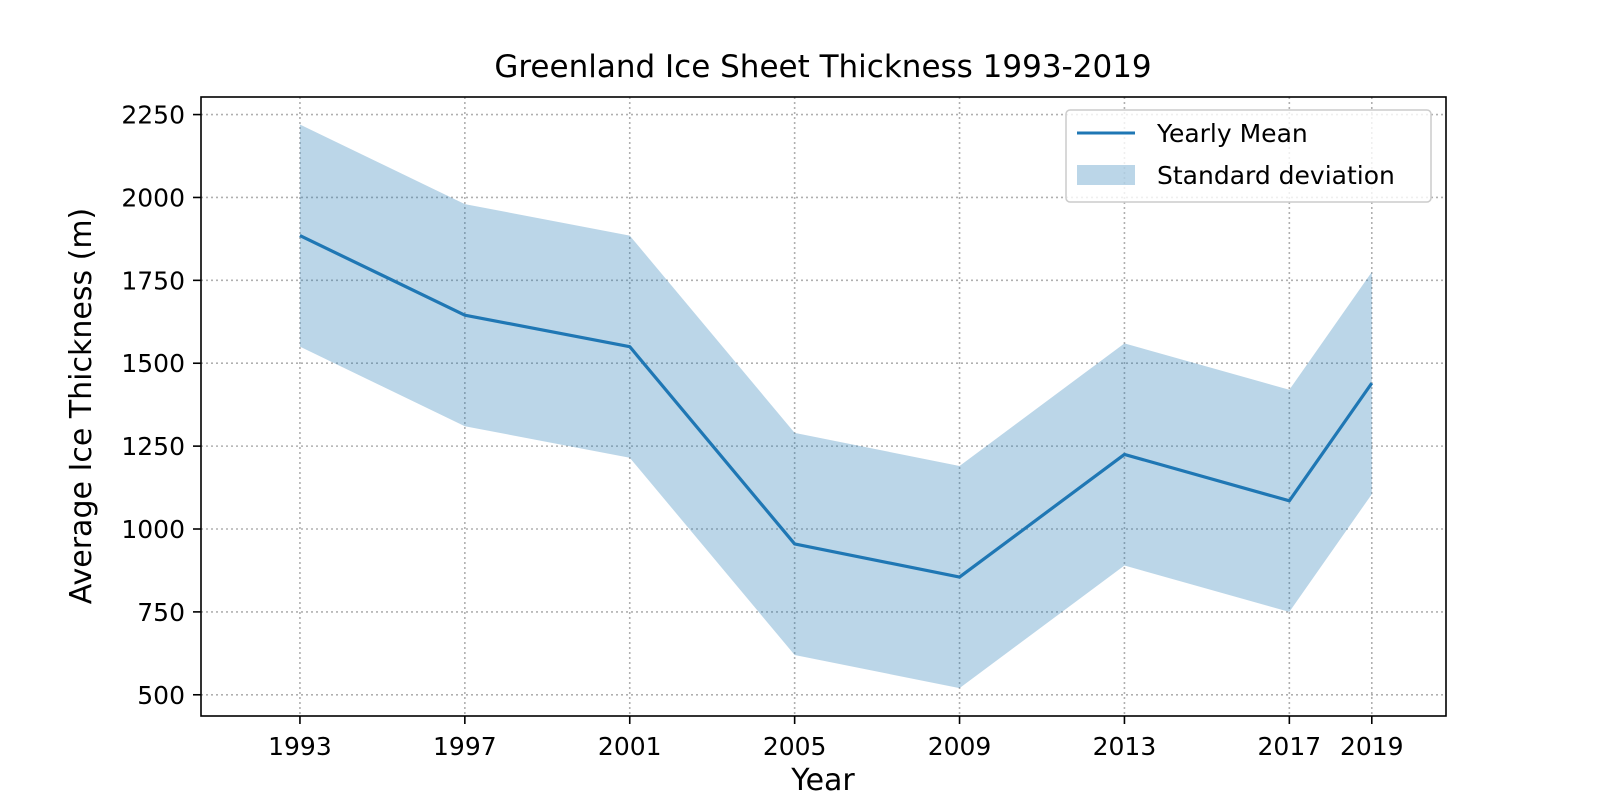  Describe the element at coordinates (465, 746) in the screenshot. I see `x-tick-label-1997: 1997` at that location.